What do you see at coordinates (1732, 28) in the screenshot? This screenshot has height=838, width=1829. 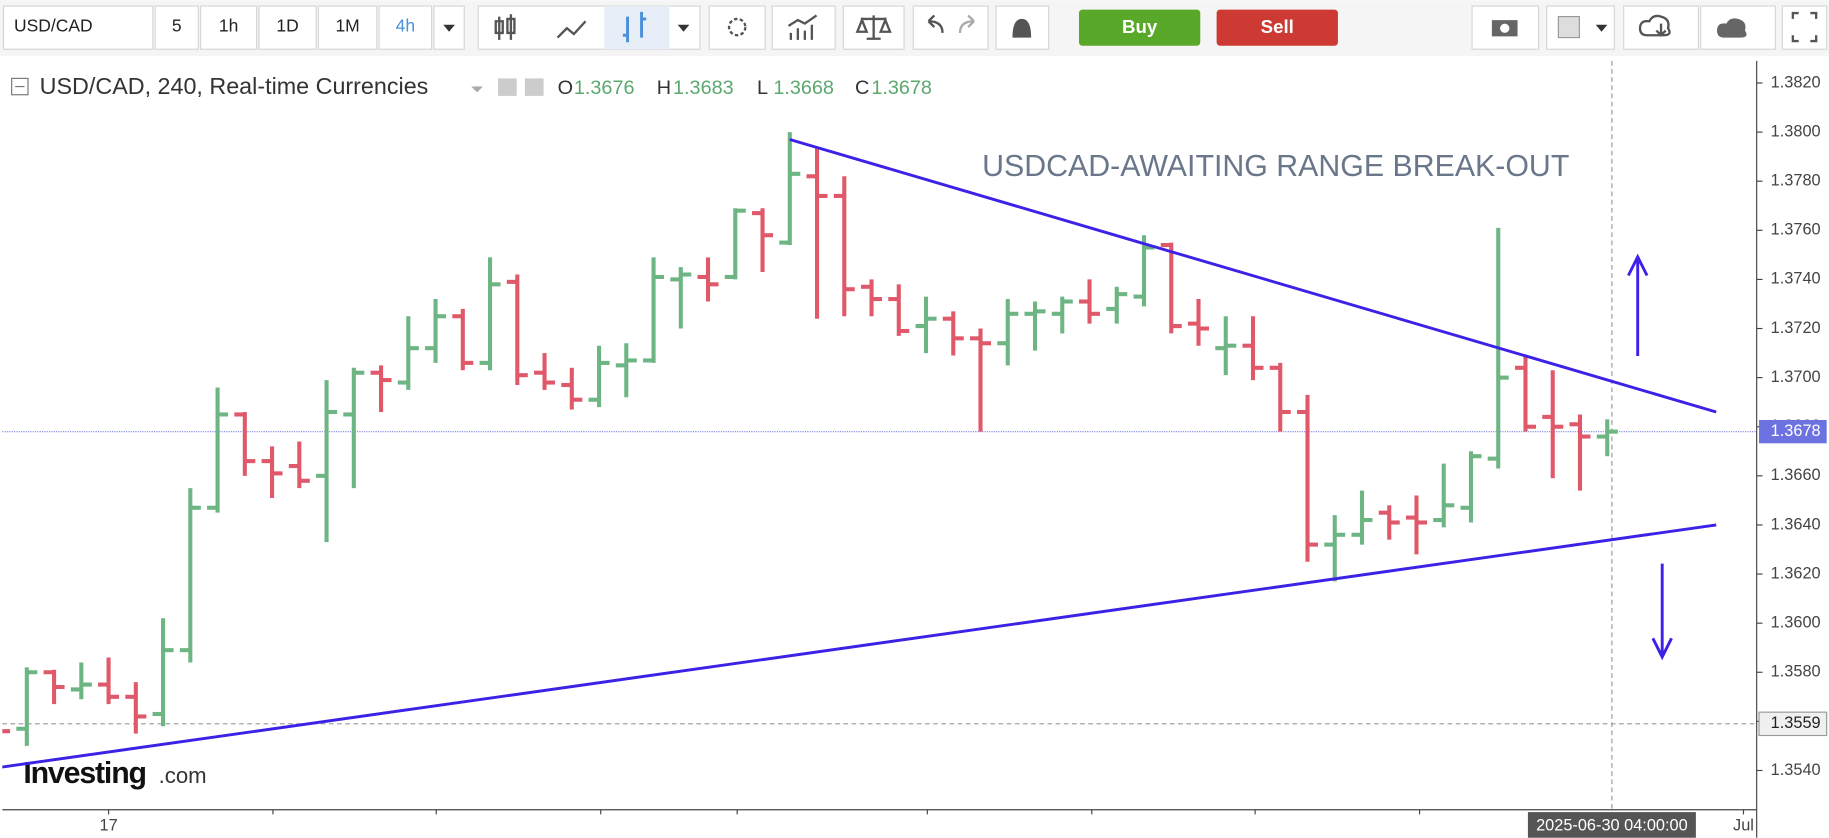 I see `cloud-up-icon` at bounding box center [1732, 28].